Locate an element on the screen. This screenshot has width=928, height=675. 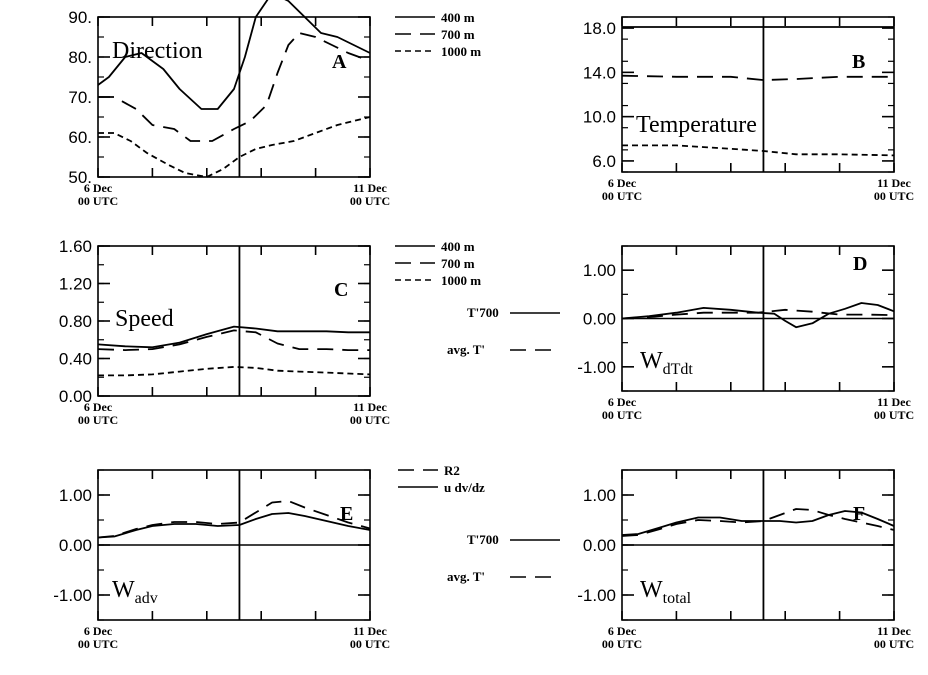
panel-title: Speed is located at coordinates (144, 319).